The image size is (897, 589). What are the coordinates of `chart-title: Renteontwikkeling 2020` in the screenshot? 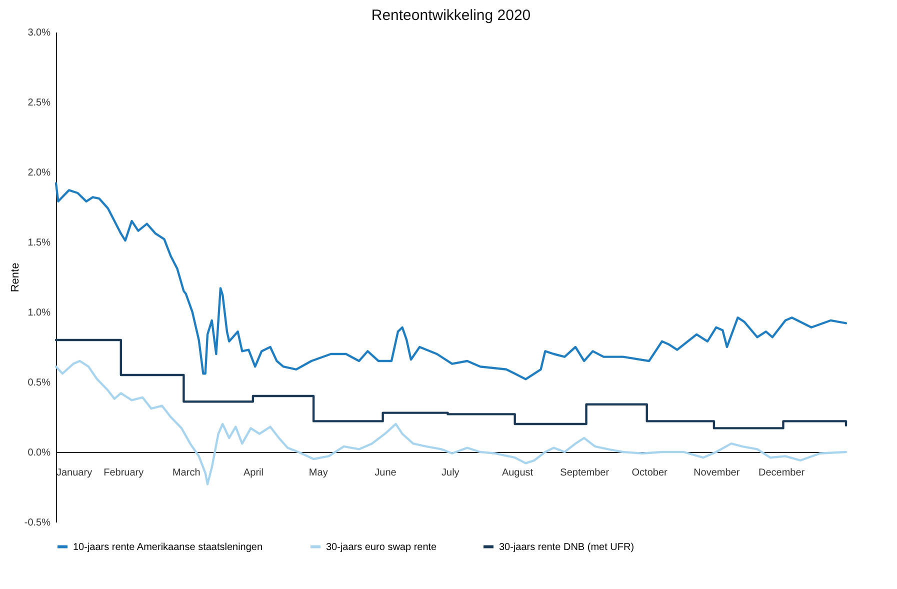 It's located at (451, 15).